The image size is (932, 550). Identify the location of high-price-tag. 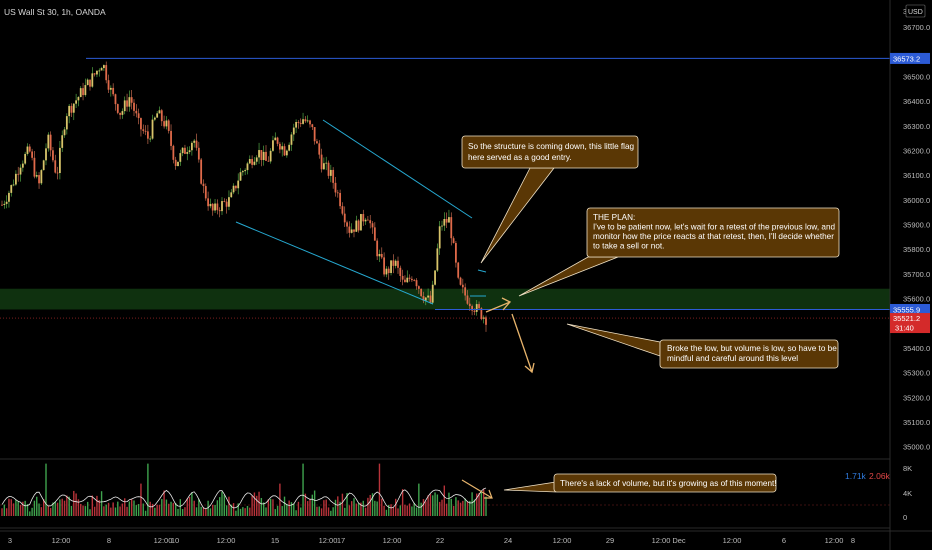
(910, 58).